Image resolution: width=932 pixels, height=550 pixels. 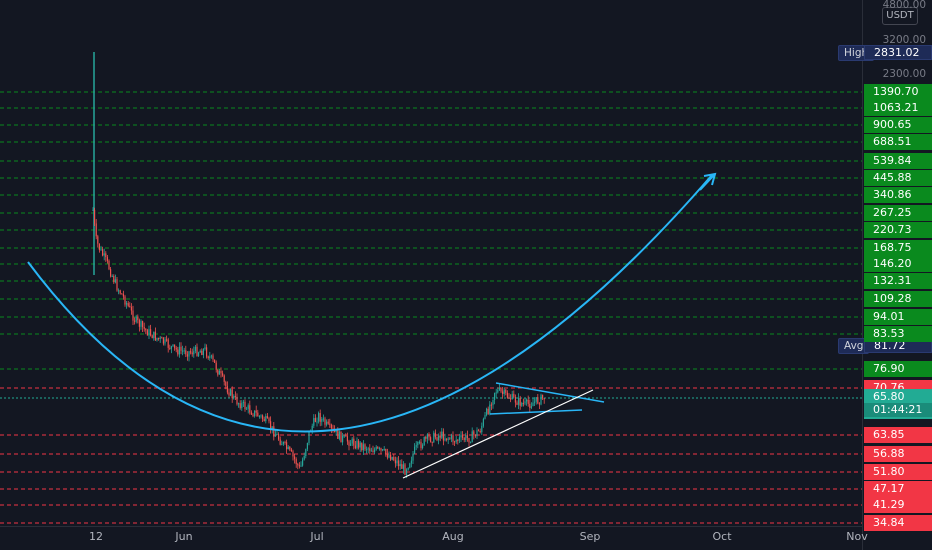 What do you see at coordinates (898, 505) in the screenshot?
I see `support-tag: 41.29` at bounding box center [898, 505].